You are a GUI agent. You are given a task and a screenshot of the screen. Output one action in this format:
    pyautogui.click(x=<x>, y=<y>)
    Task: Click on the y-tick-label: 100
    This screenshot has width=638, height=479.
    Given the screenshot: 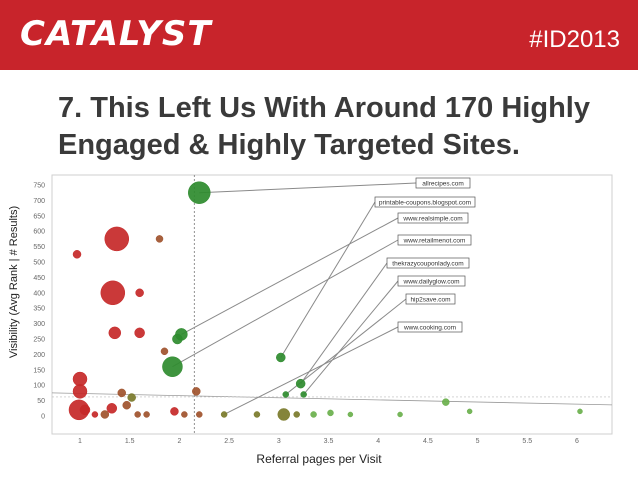 What is the action you would take?
    pyautogui.click(x=39, y=386)
    